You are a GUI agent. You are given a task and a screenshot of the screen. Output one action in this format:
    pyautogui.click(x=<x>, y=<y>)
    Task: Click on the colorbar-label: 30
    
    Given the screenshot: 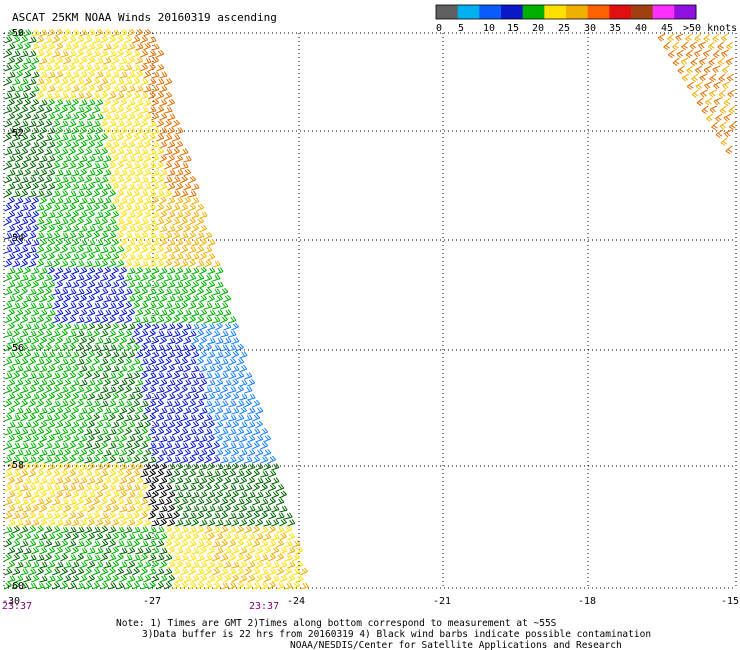 What is the action you would take?
    pyautogui.click(x=590, y=28)
    